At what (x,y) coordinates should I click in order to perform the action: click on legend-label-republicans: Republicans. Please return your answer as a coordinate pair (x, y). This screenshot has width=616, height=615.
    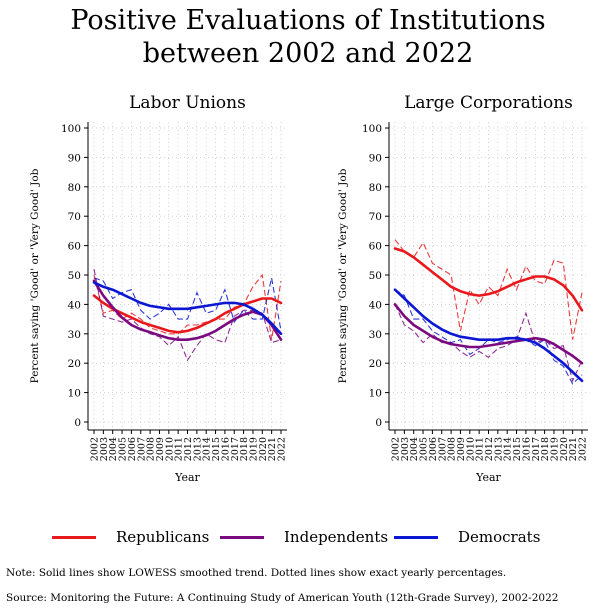
    Looking at the image, I should click on (163, 537).